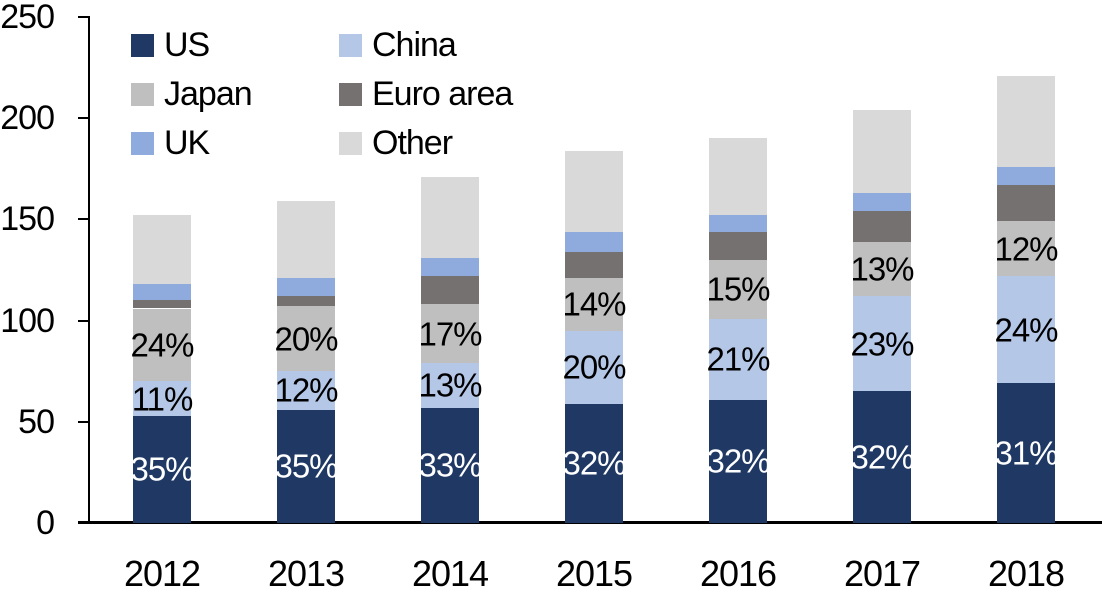  I want to click on bar-segment-us-2016, so click(738, 461).